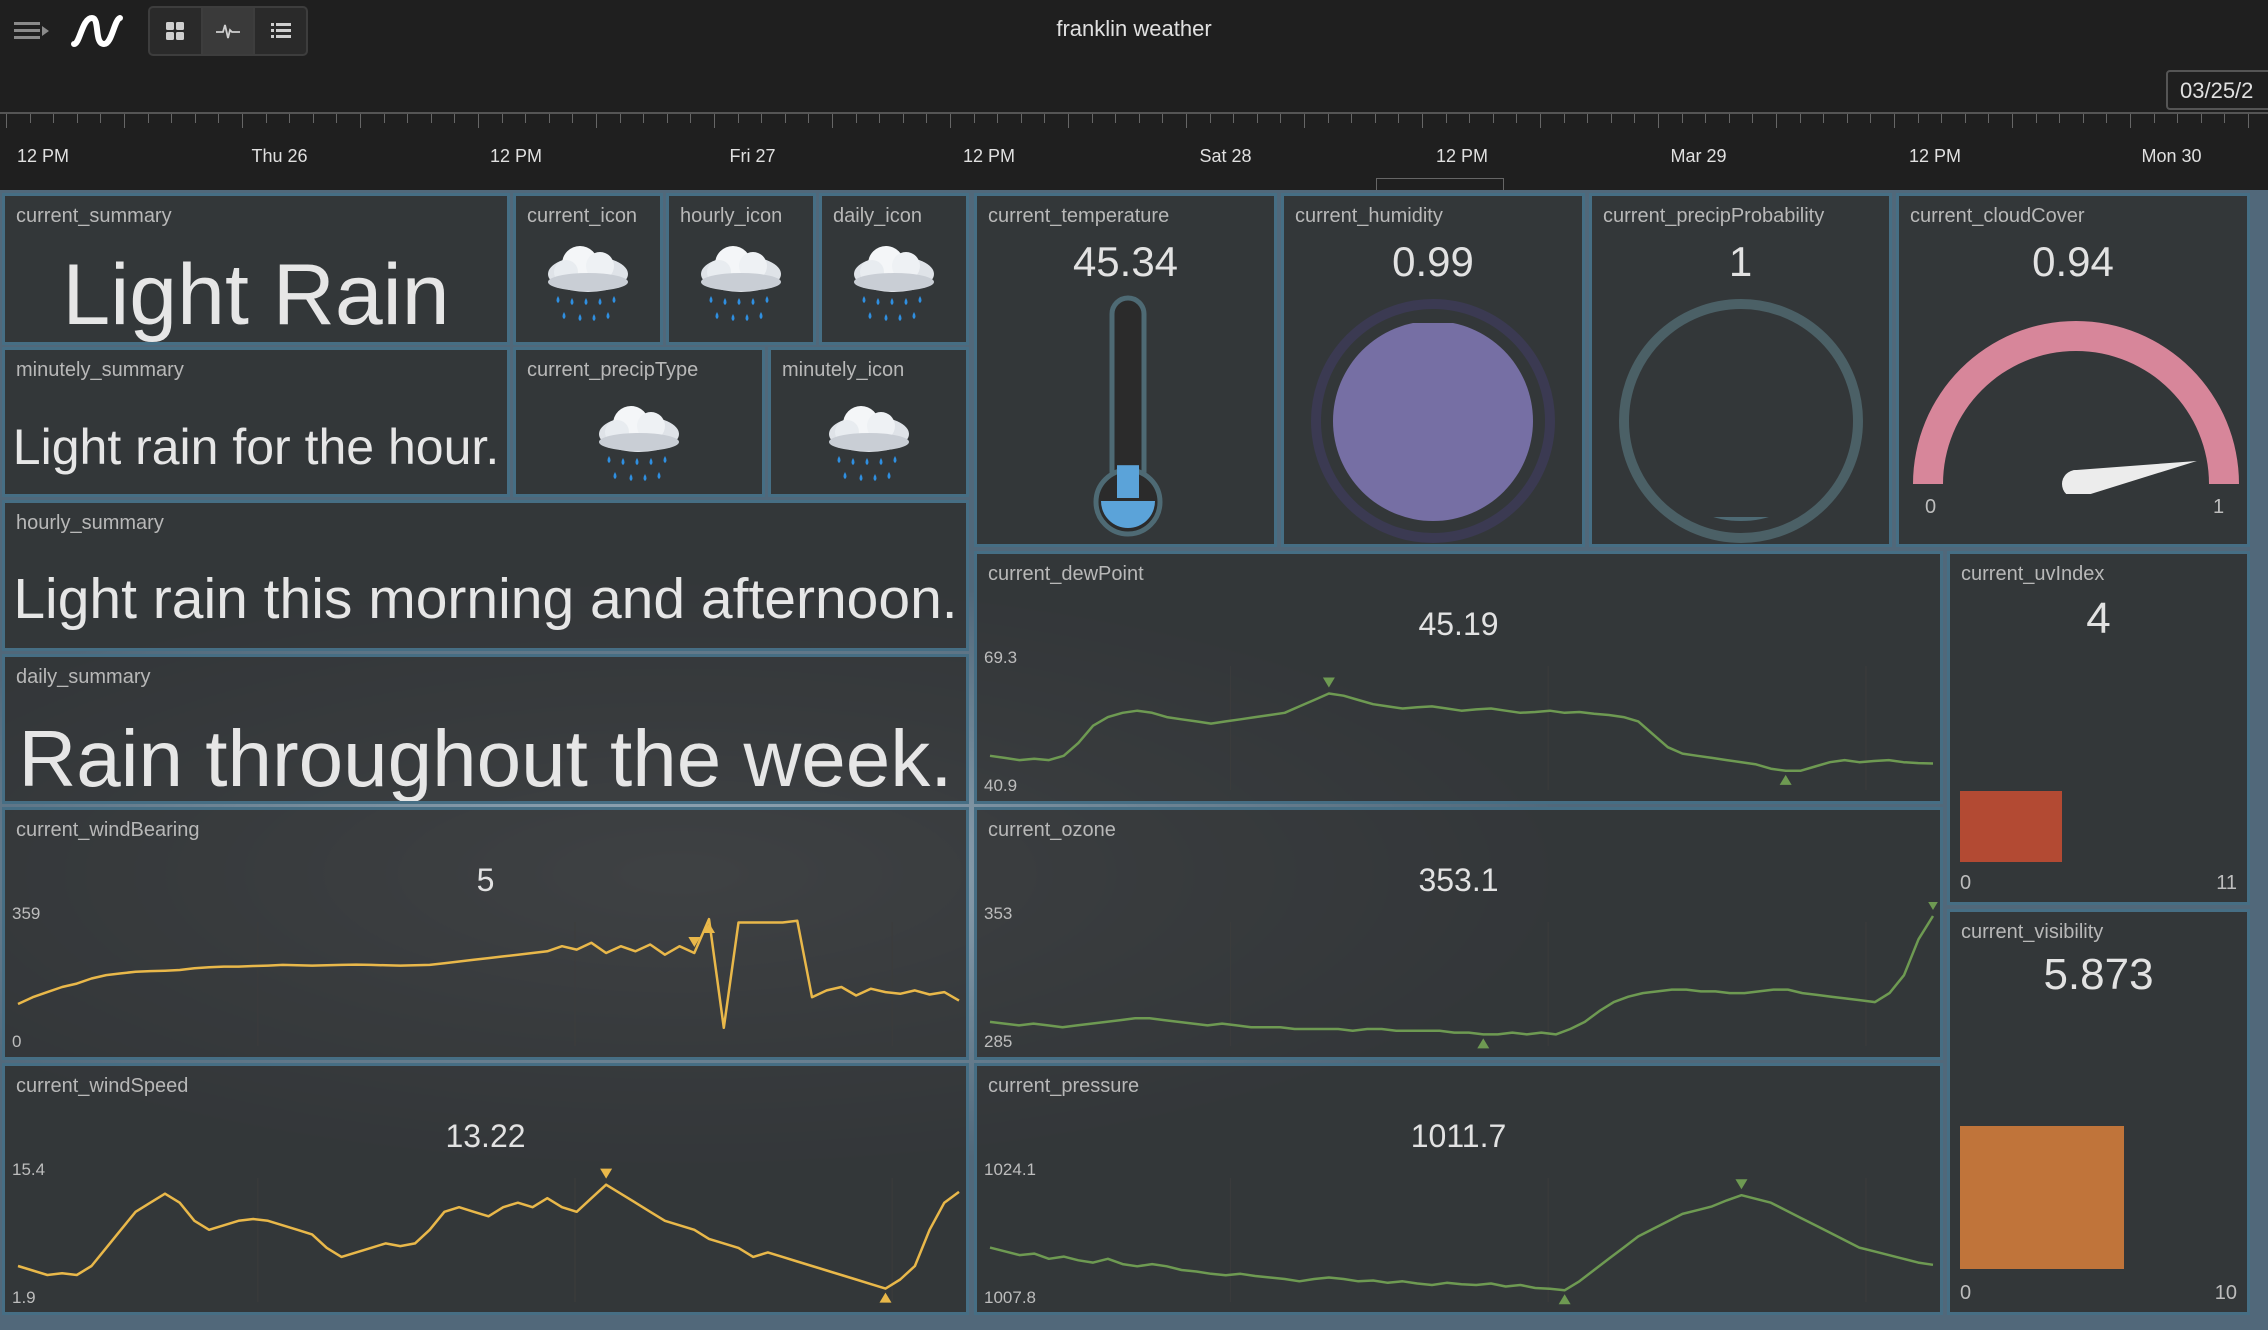 This screenshot has width=2268, height=1330. Describe the element at coordinates (731, 216) in the screenshot. I see `panel-label: hourly_icon` at that location.